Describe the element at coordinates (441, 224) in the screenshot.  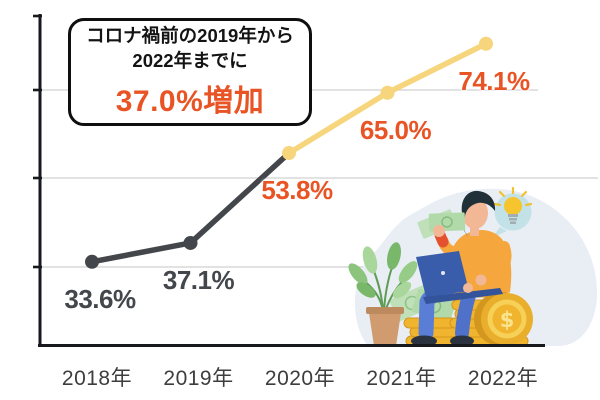
I see `cash-in-hand-icon` at that location.